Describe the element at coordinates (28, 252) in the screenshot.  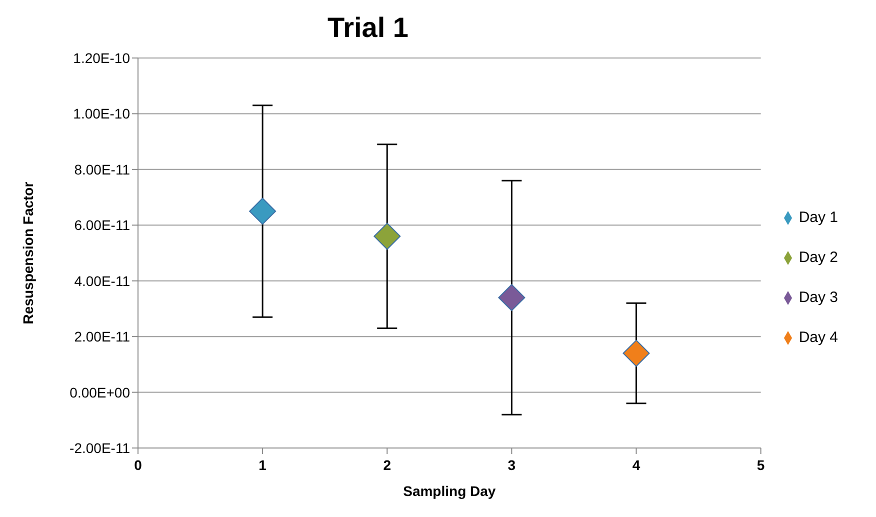
I see `y-axis-title: Resuspension Factor` at that location.